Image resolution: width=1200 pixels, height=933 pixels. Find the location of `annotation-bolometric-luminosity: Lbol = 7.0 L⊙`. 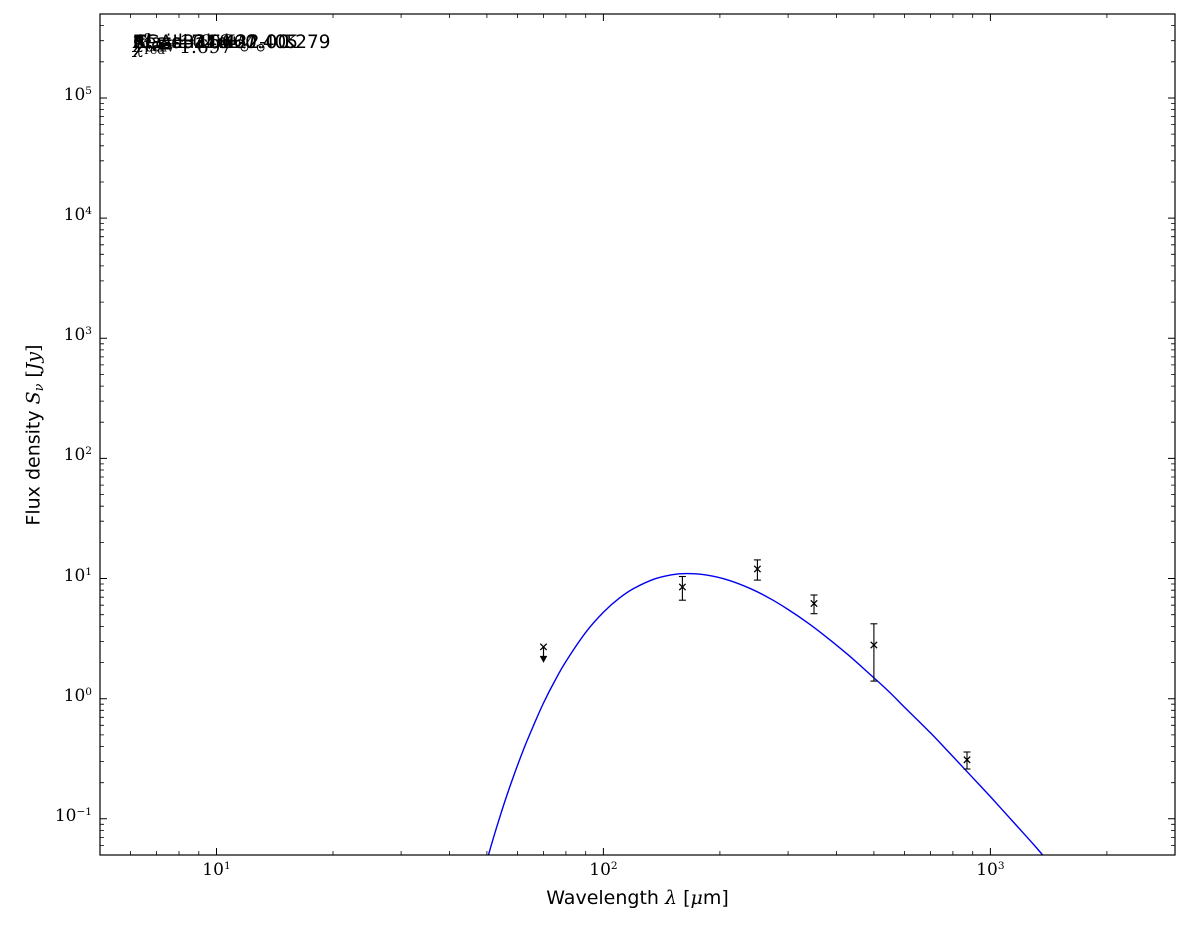

annotation-bolometric-luminosity: Lbol = 7.0 L⊙ is located at coordinates (191, 43).